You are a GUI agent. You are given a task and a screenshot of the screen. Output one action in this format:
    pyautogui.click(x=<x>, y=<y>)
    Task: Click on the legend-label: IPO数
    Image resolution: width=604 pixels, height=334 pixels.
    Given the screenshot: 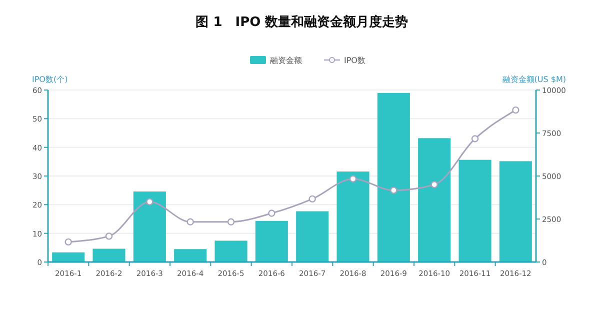 What is the action you would take?
    pyautogui.click(x=355, y=60)
    